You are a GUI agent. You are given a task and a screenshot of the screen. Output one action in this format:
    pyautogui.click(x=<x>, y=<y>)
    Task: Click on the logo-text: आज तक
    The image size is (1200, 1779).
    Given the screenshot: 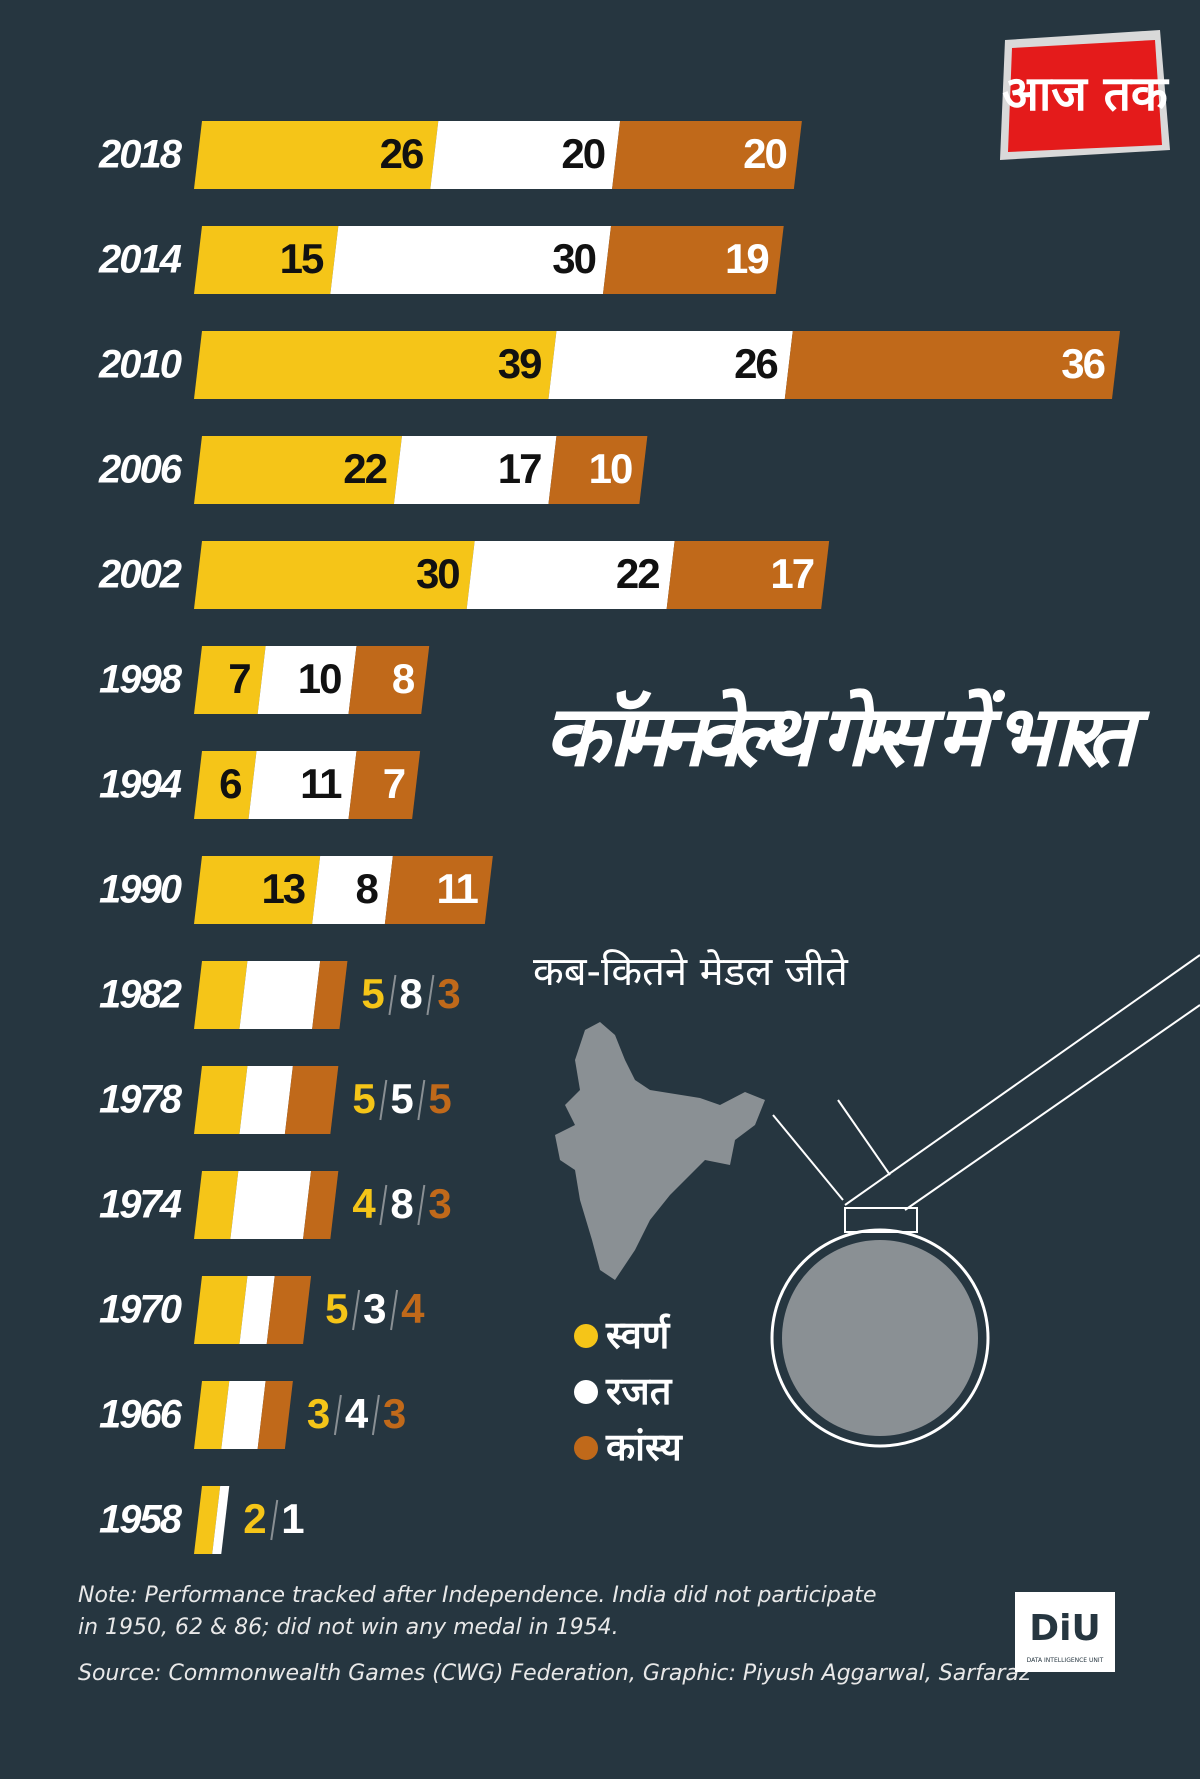 What is the action you would take?
    pyautogui.click(x=1086, y=94)
    